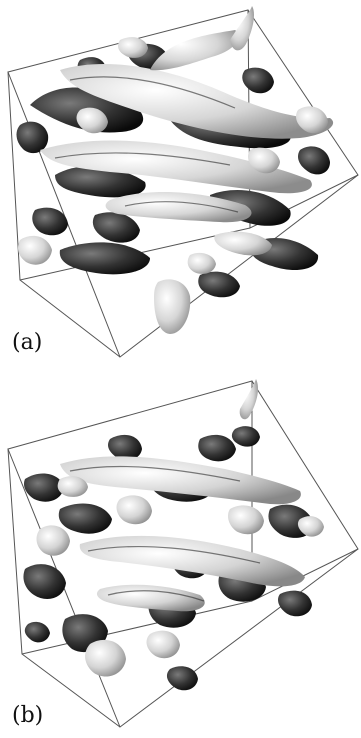 The height and width of the screenshot is (738, 361). I want to click on panel-label-b: (b), so click(28, 715).